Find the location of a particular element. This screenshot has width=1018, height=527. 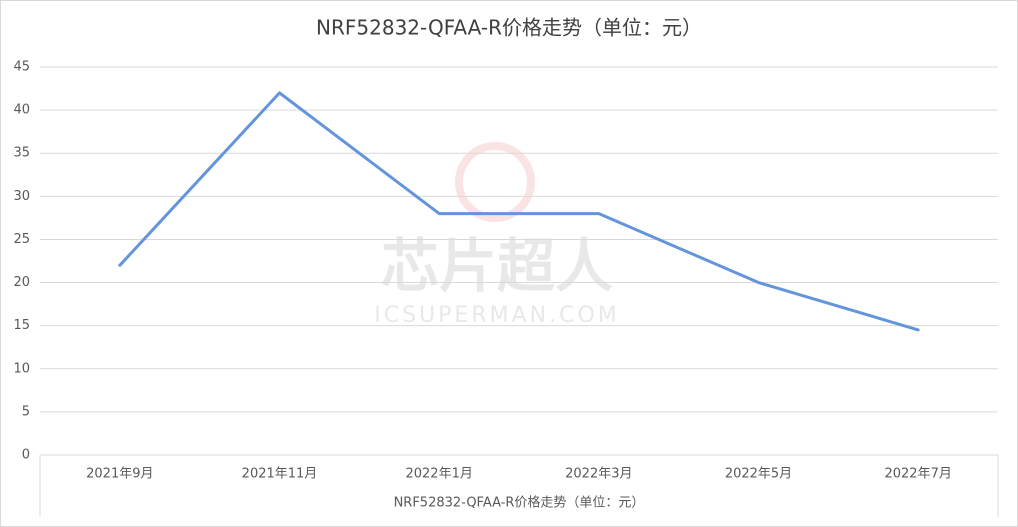

y-tick-label: 45 is located at coordinates (21, 67).